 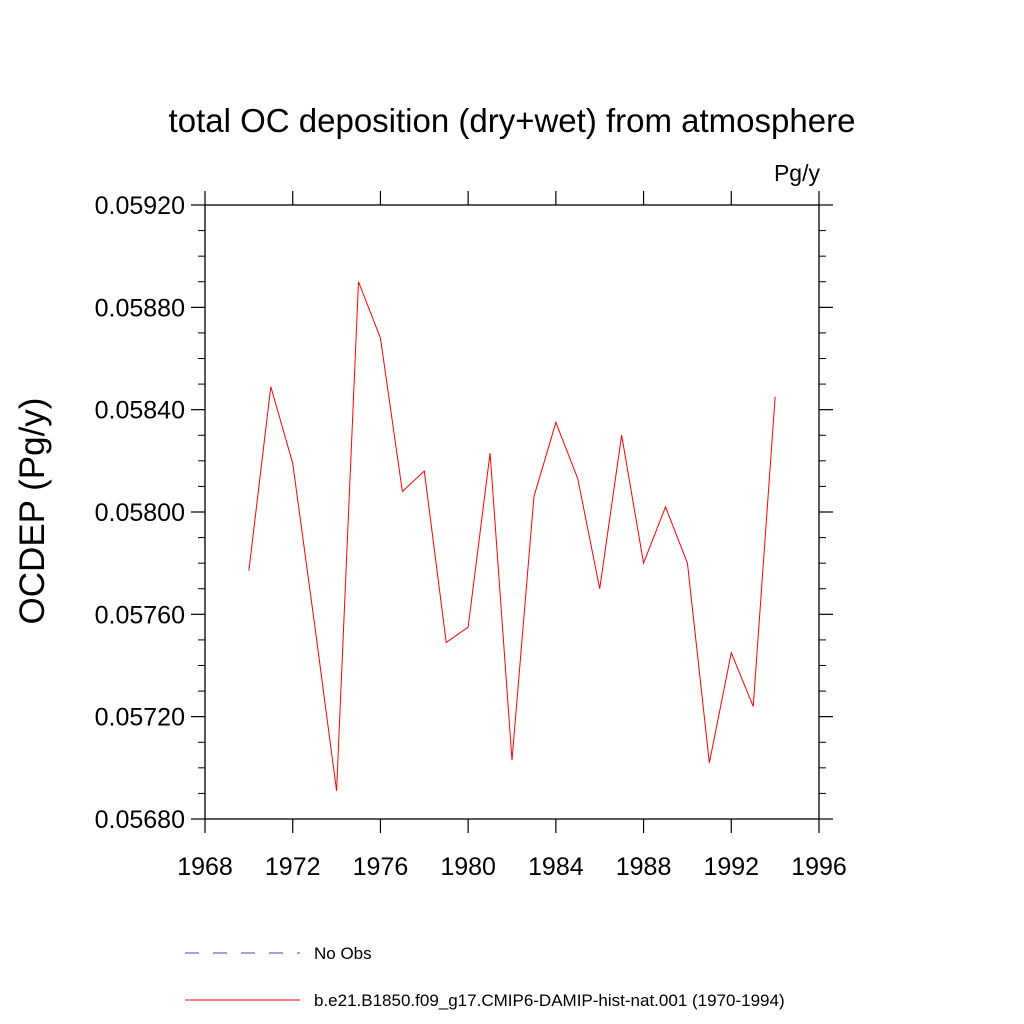 I want to click on x-tick-label: 1984, so click(x=556, y=867).